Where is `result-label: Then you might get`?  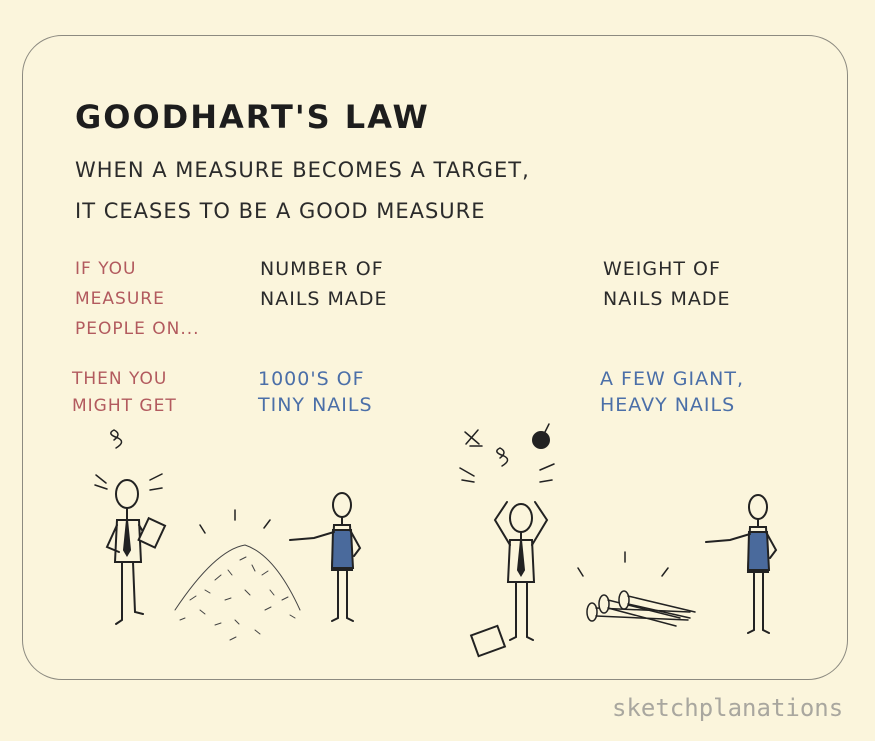 result-label: Then you might get is located at coordinates (124, 392).